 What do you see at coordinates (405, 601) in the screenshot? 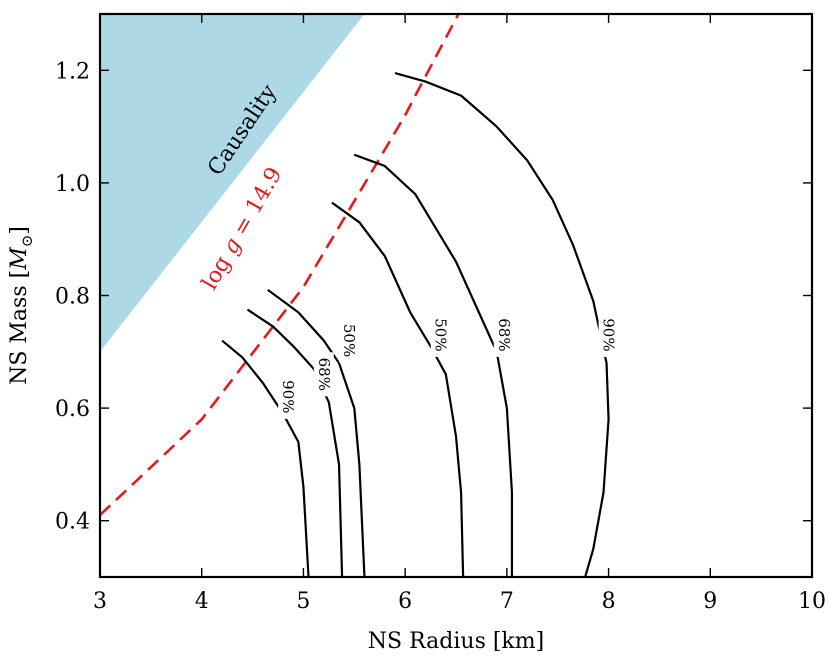
I see `x-tick-label: 6` at bounding box center [405, 601].